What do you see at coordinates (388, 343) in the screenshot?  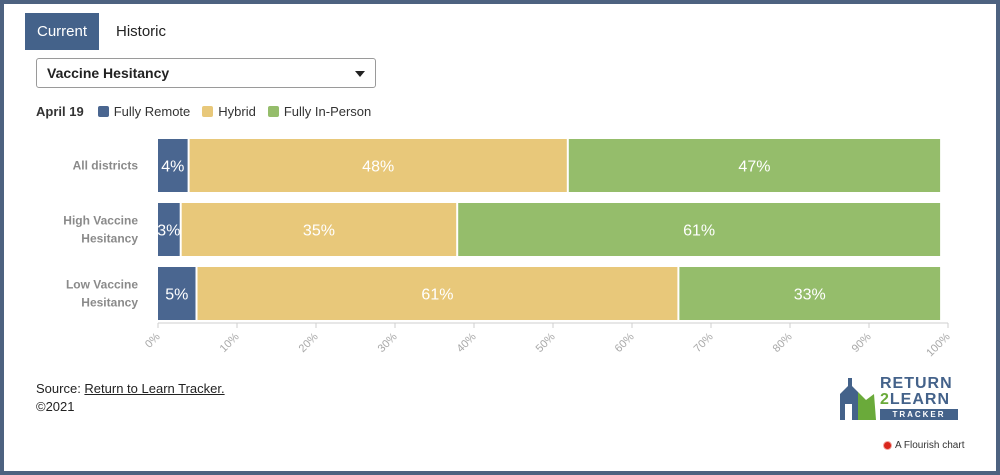 I see `x-tick-label: 30%` at bounding box center [388, 343].